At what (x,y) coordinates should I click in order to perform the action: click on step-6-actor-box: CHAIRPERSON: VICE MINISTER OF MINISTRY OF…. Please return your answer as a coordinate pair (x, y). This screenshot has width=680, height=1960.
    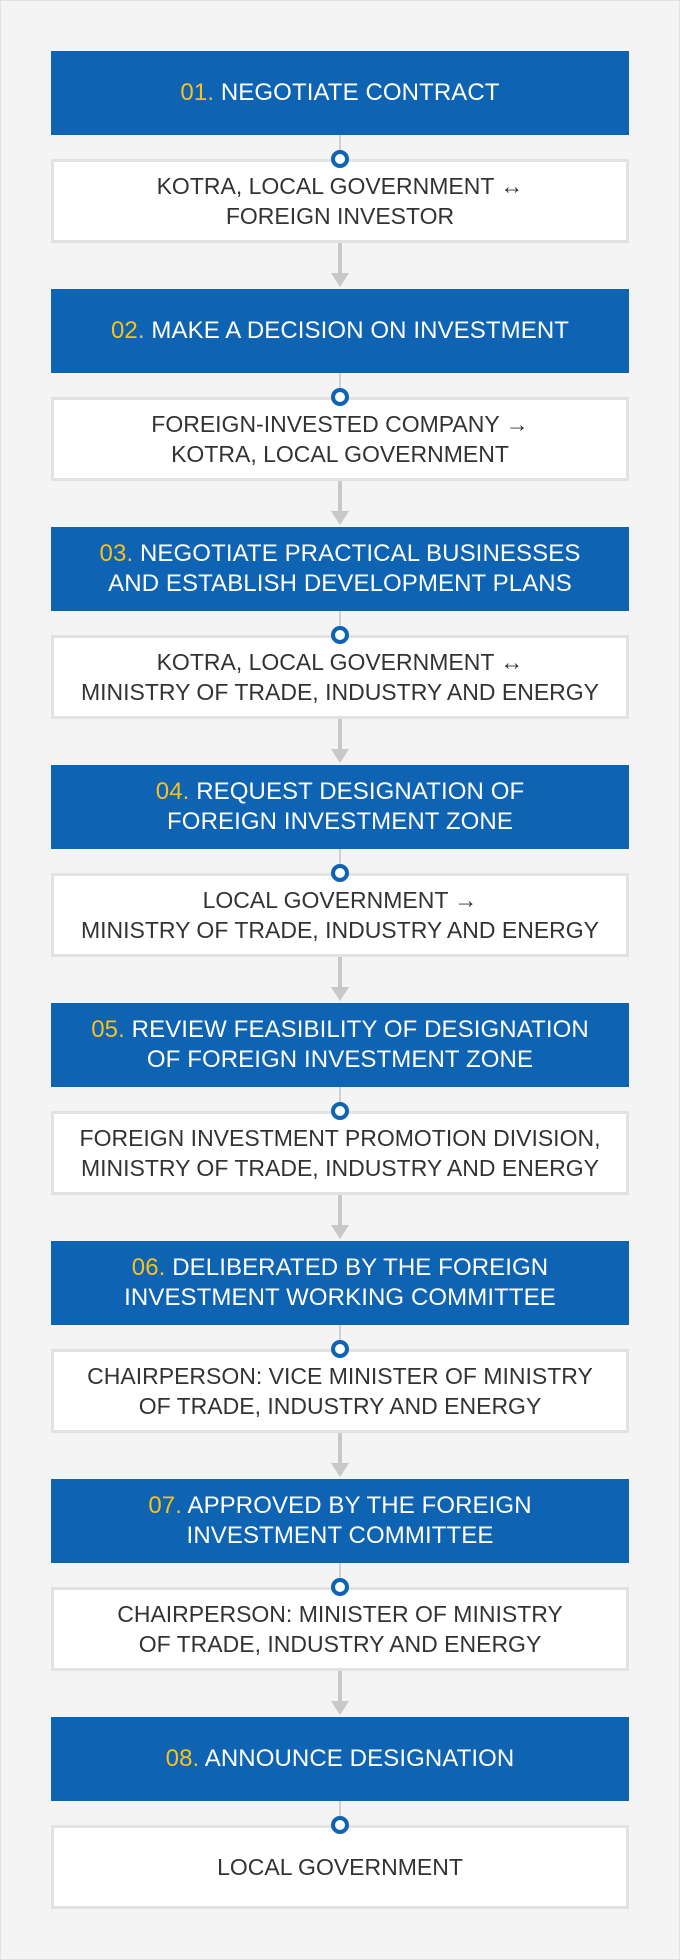
    Looking at the image, I should click on (340, 1391).